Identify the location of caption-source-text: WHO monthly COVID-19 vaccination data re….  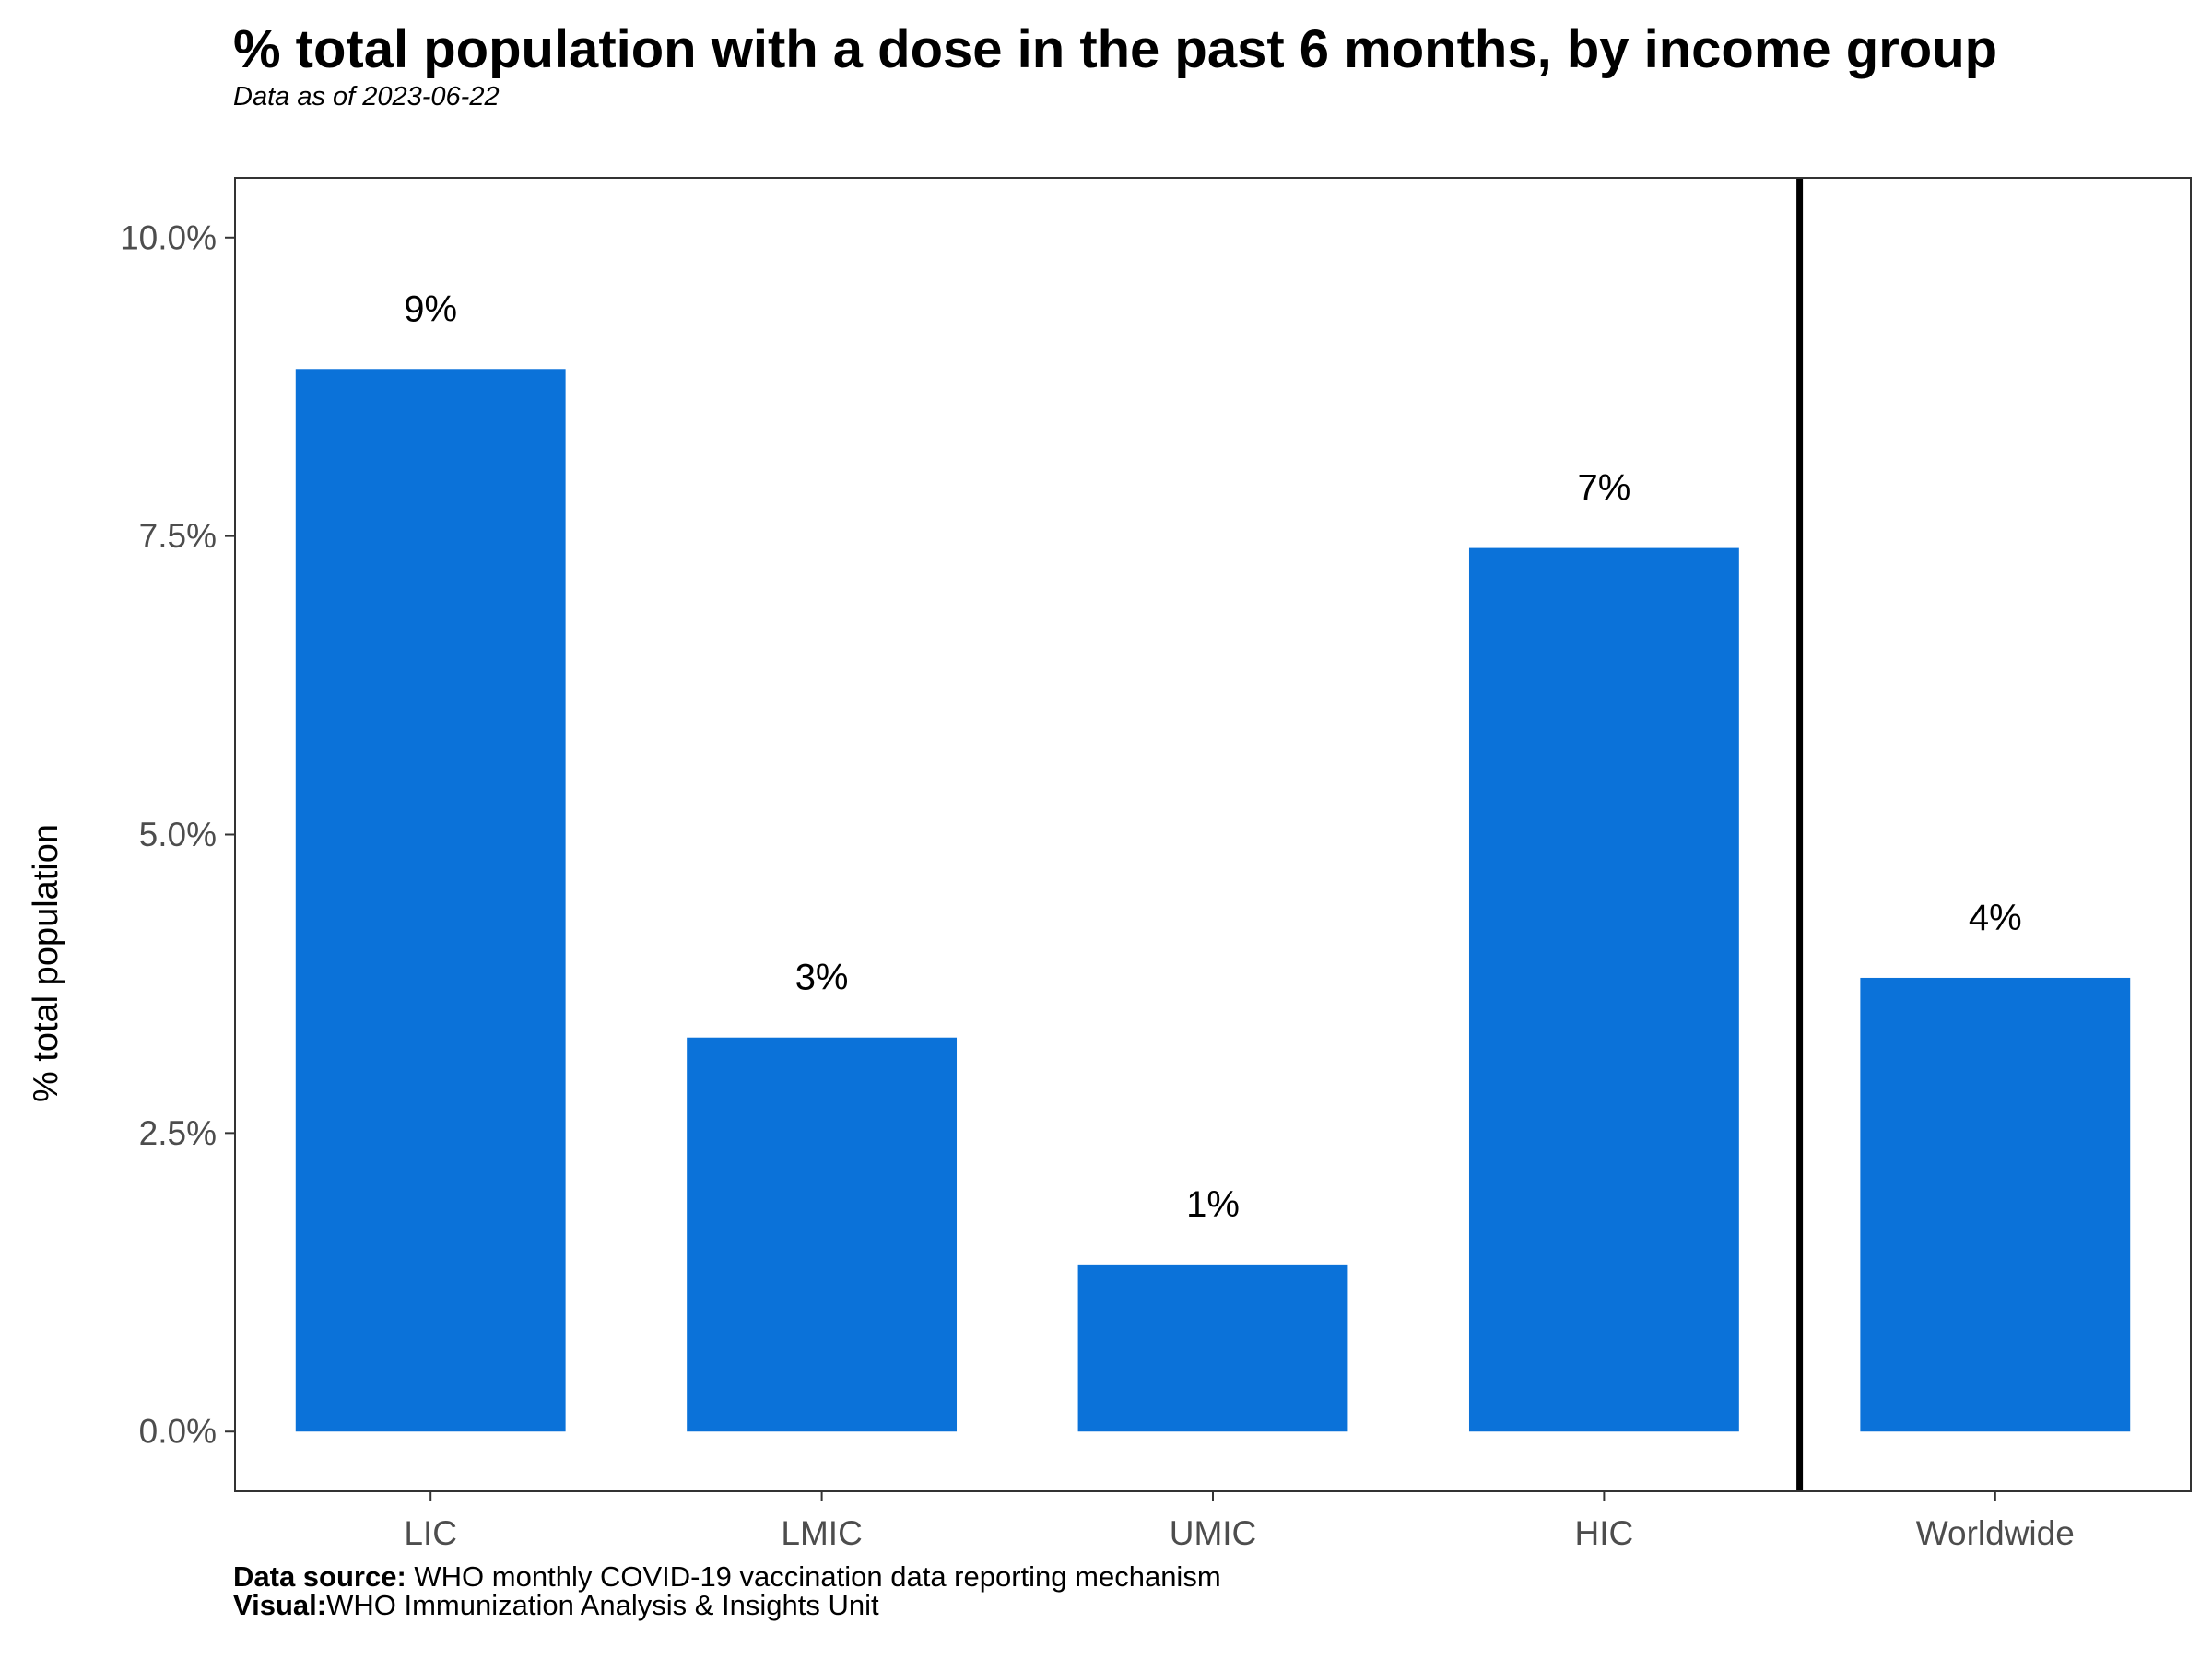
(813, 1576).